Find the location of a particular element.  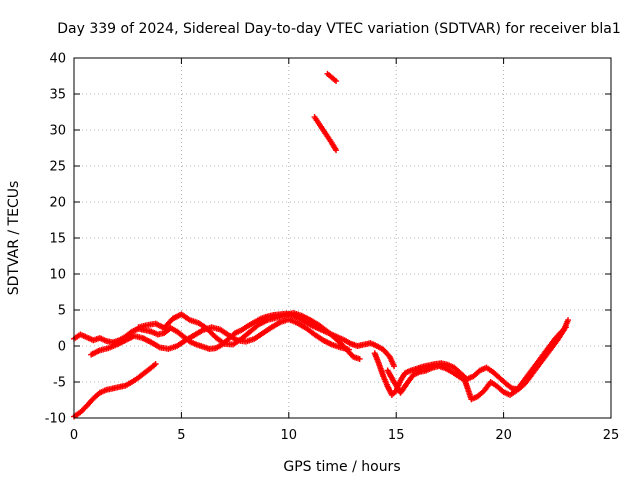

y-tick-label: 40 is located at coordinates (57, 59).